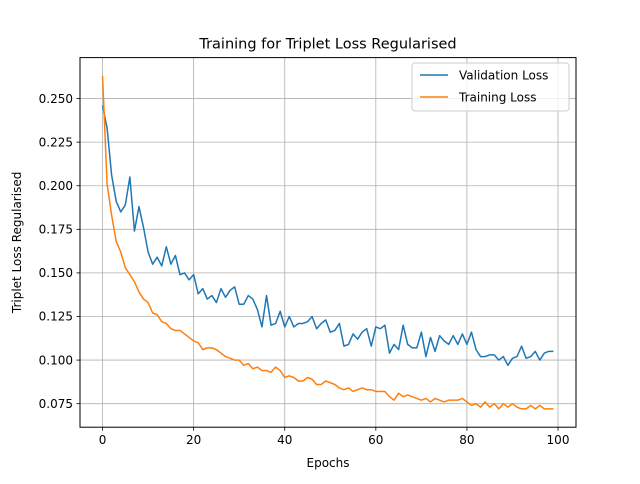  What do you see at coordinates (466, 440) in the screenshot?
I see `x-tick-label: 80` at bounding box center [466, 440].